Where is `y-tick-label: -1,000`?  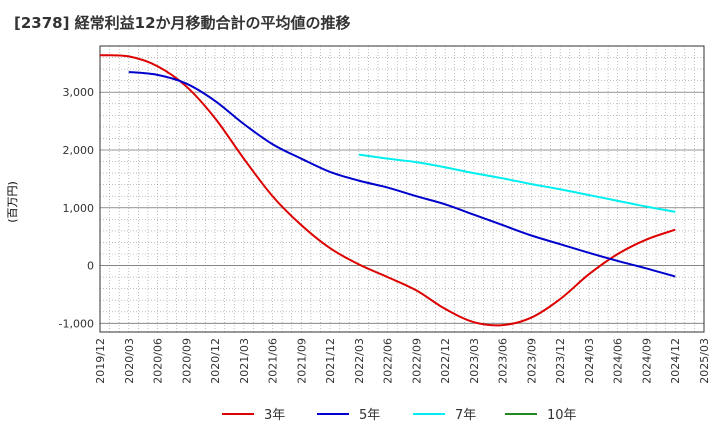 y-tick-label: -1,000 is located at coordinates (76, 323).